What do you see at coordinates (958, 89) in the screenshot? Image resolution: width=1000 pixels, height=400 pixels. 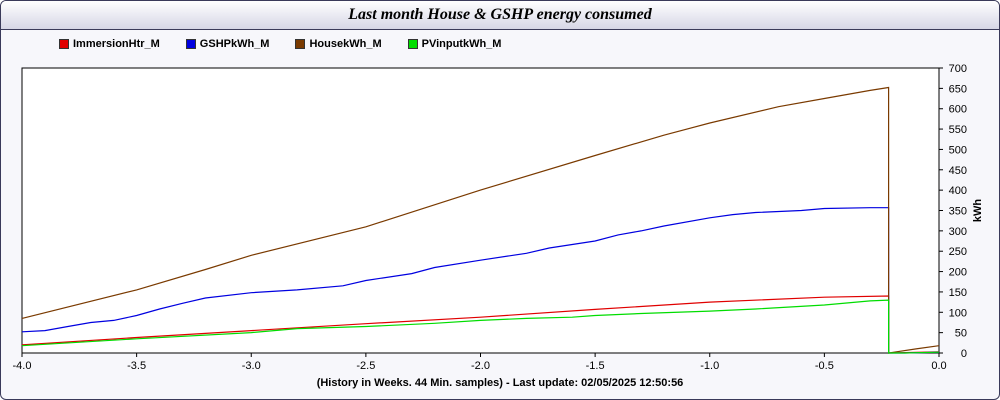 I see `y-tick-label: 650` at bounding box center [958, 89].